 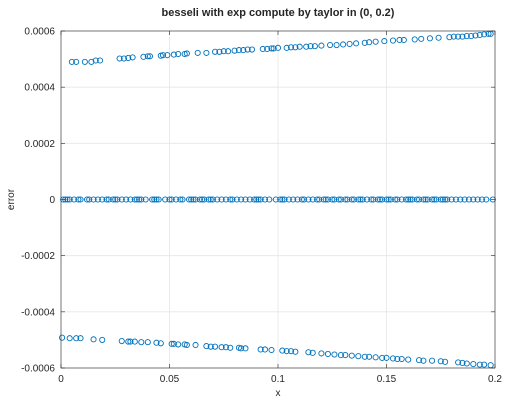 What do you see at coordinates (52, 200) in the screenshot?
I see `y-tick-label: 0` at bounding box center [52, 200].